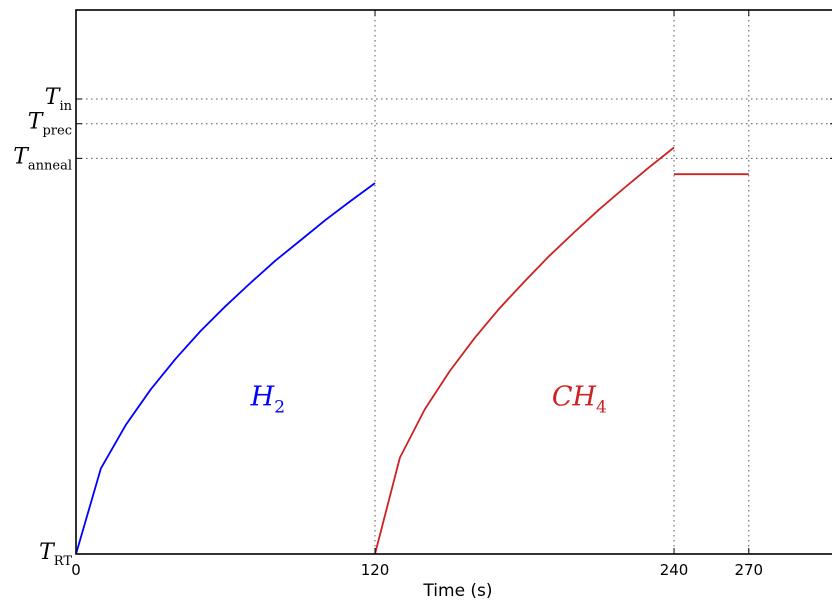  Describe the element at coordinates (59, 99) in the screenshot. I see `y-tick-label: Tin` at that location.